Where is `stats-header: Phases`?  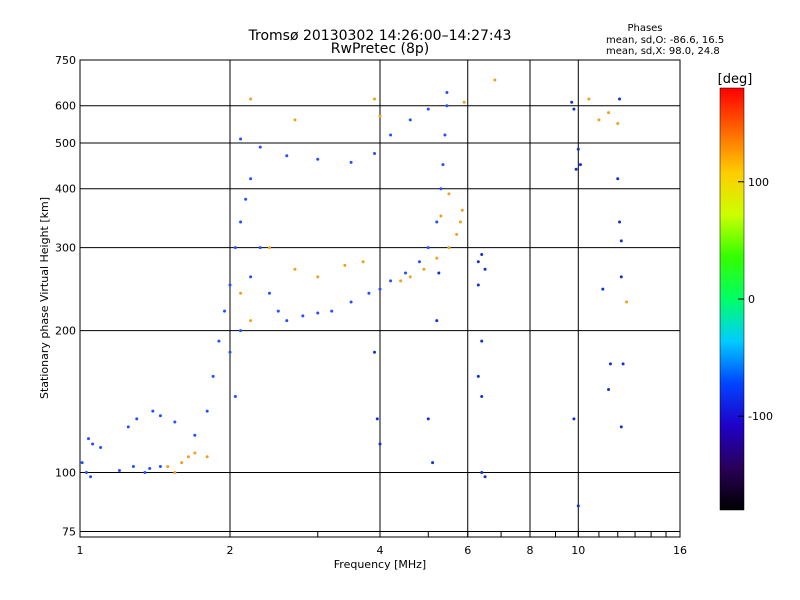
stats-header: Phases is located at coordinates (644, 28).